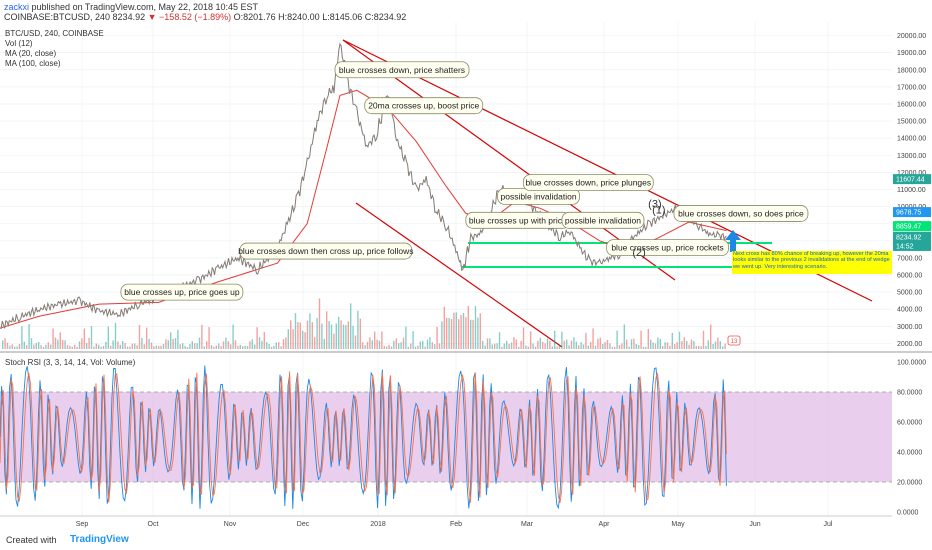 The width and height of the screenshot is (932, 550). I want to click on price-tag, so click(912, 212).